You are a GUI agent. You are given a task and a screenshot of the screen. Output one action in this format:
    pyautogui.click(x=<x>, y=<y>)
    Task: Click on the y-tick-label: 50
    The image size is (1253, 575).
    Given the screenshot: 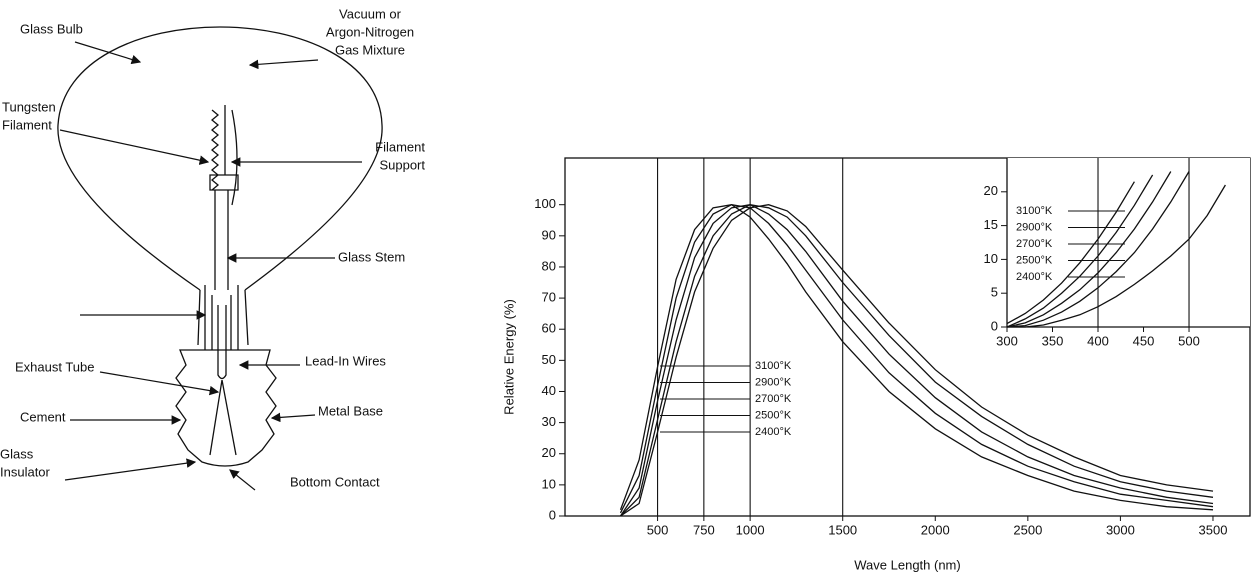 What is the action you would take?
    pyautogui.click(x=549, y=359)
    